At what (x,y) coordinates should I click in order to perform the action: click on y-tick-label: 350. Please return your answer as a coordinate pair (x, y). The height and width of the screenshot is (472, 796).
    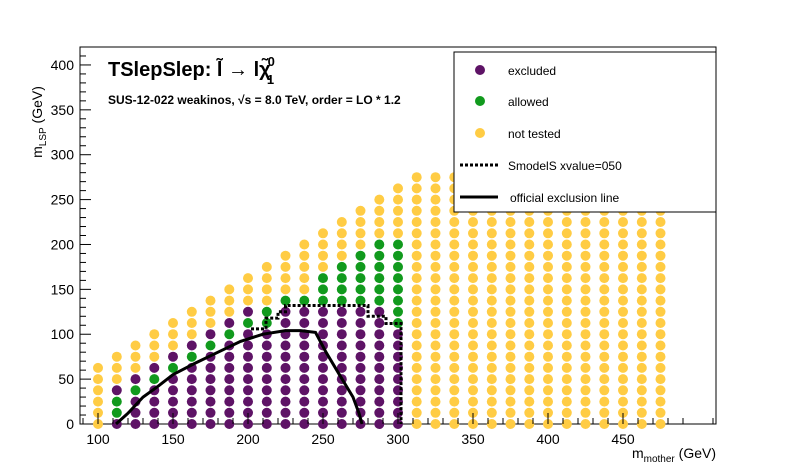
    Looking at the image, I should click on (63, 110).